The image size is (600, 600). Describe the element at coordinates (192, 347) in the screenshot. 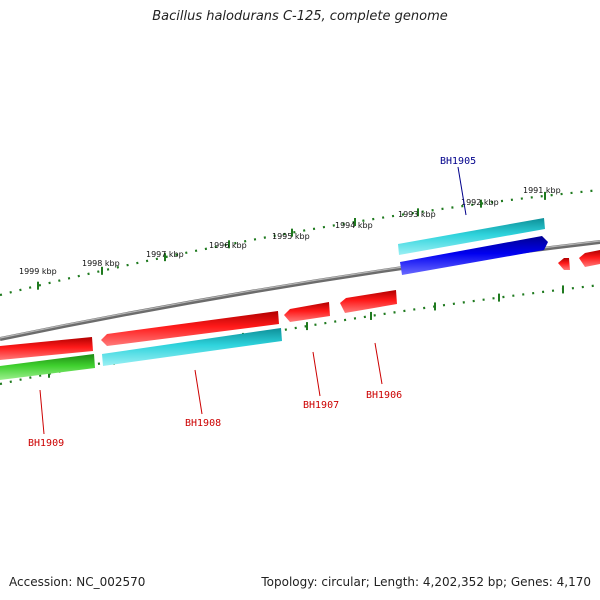

I see `gene-BH1908-cds` at that location.